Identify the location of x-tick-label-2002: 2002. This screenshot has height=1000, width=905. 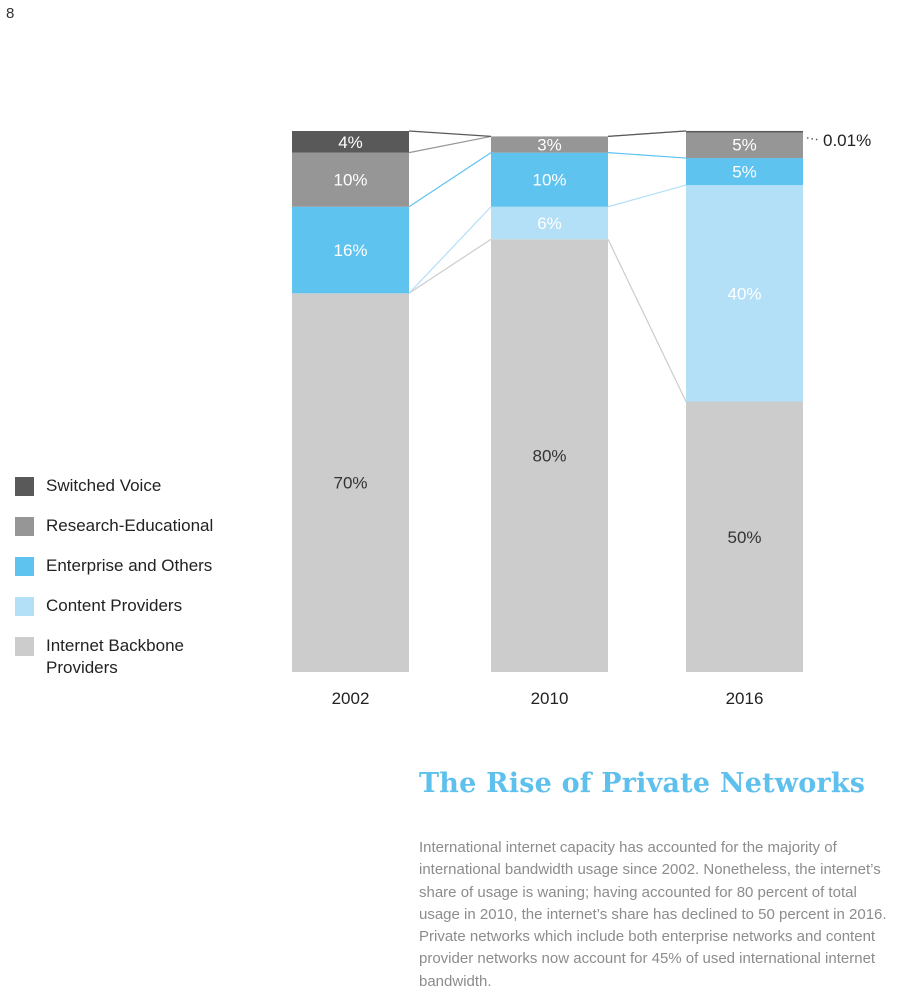
(351, 698).